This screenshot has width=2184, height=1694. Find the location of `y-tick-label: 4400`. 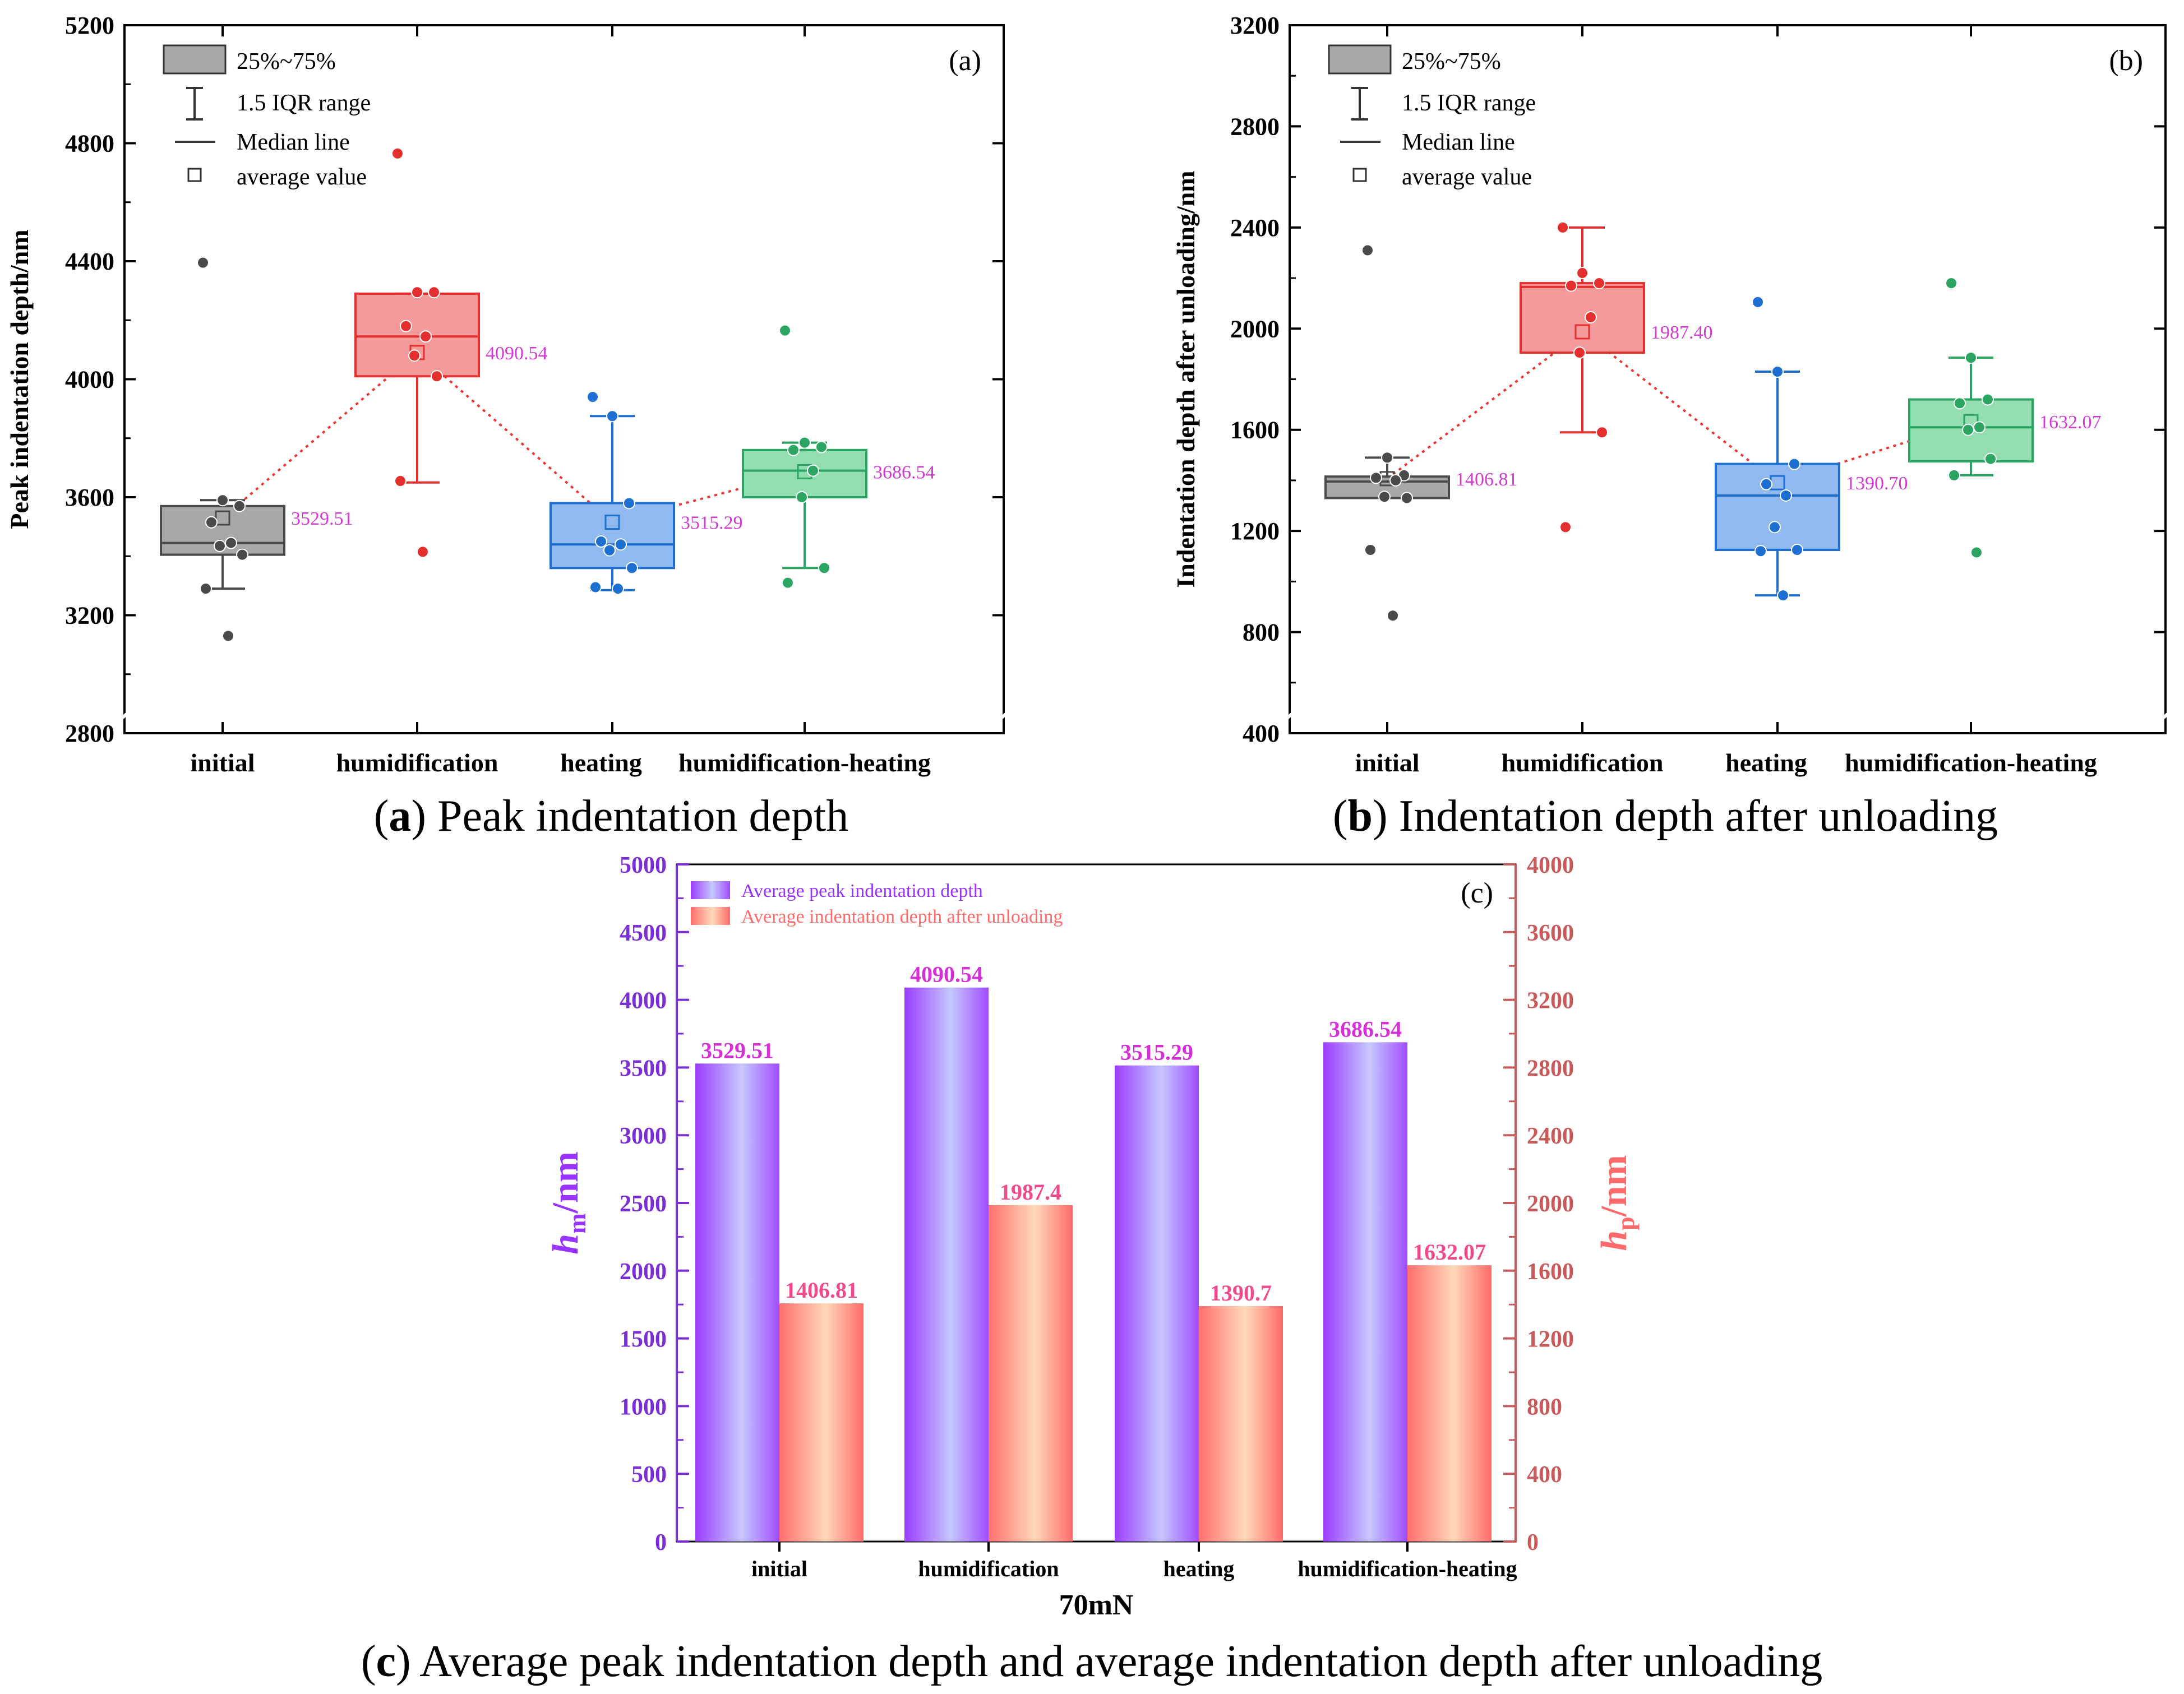

y-tick-label: 4400 is located at coordinates (89, 261).